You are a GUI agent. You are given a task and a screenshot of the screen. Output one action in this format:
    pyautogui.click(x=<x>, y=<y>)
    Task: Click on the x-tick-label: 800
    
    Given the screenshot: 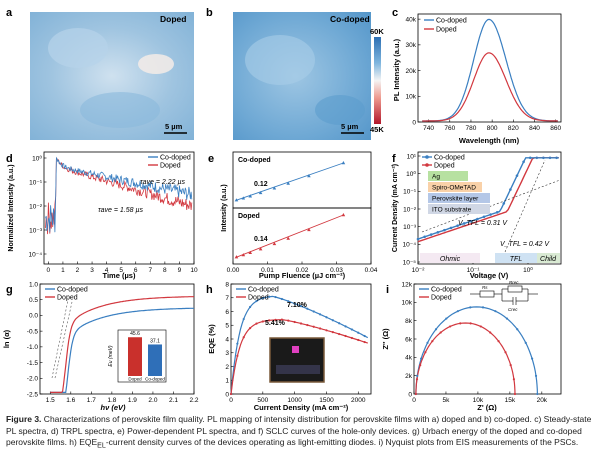 What is the action you would take?
    pyautogui.click(x=492, y=128)
    